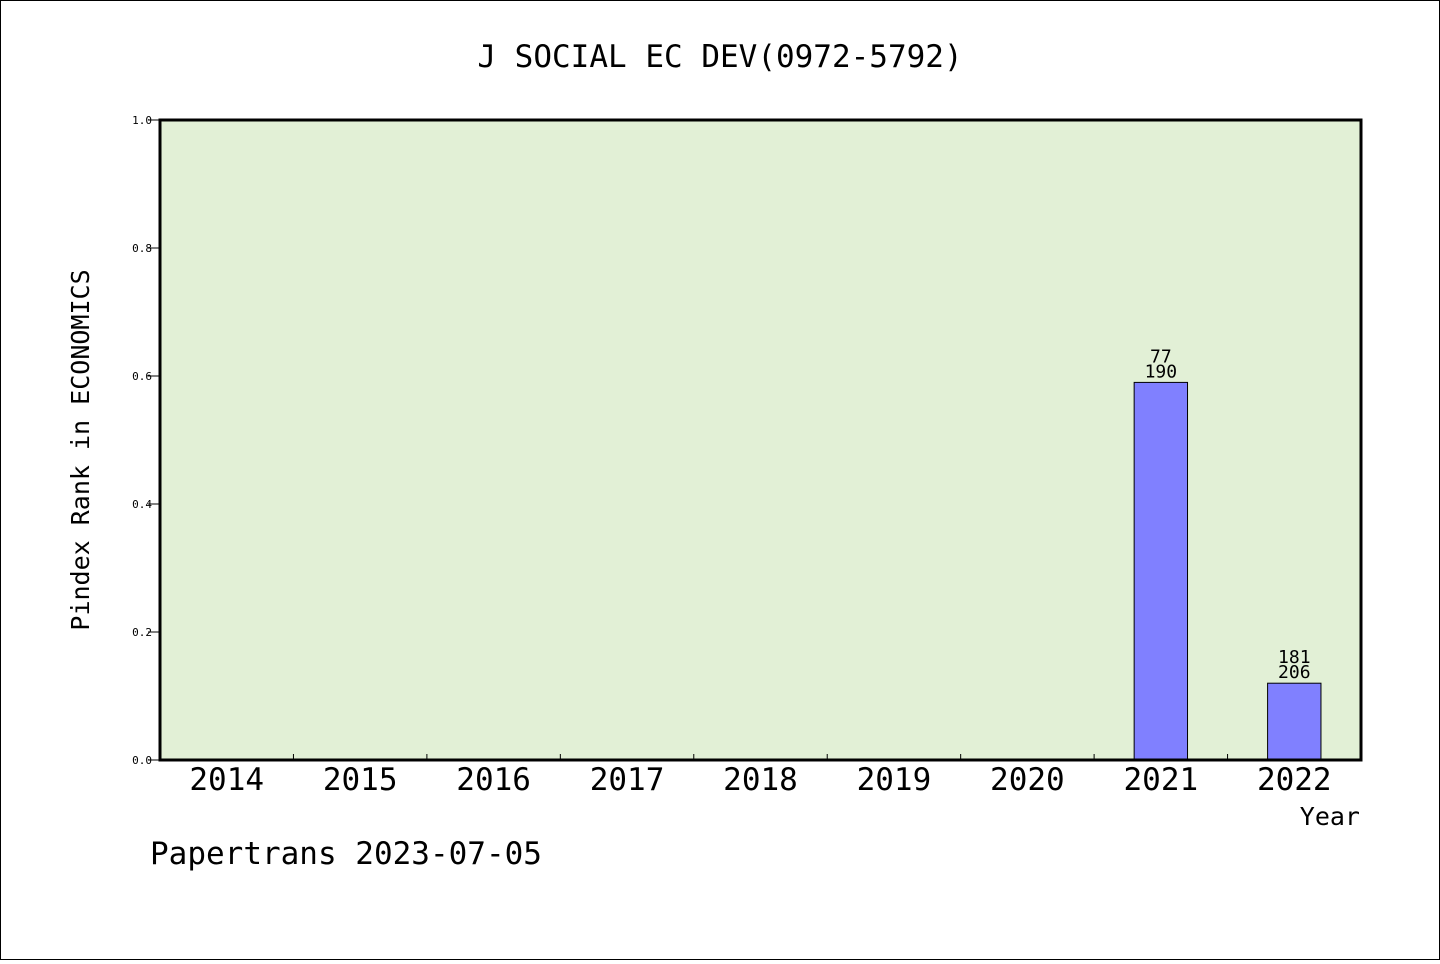 This screenshot has width=1440, height=964. What do you see at coordinates (1161, 371) in the screenshot?
I see `bar-label-bottom: 190` at bounding box center [1161, 371].